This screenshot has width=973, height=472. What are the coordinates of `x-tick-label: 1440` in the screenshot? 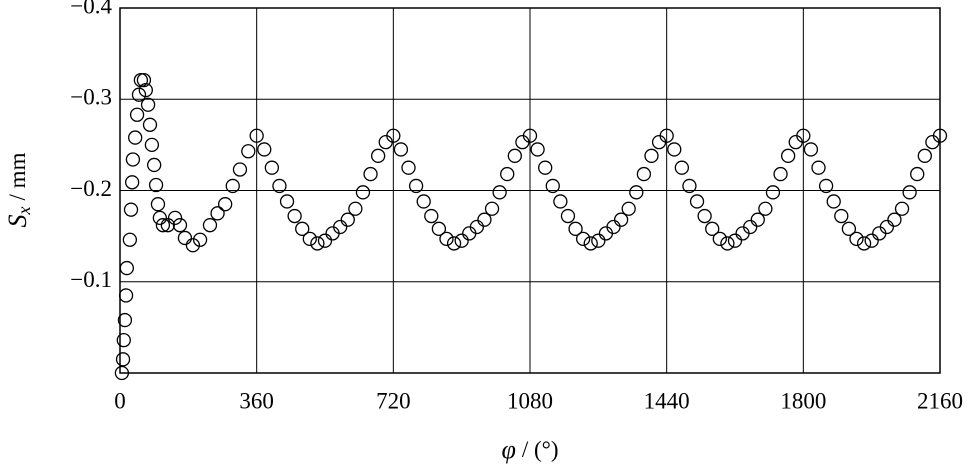 It's located at (667, 400).